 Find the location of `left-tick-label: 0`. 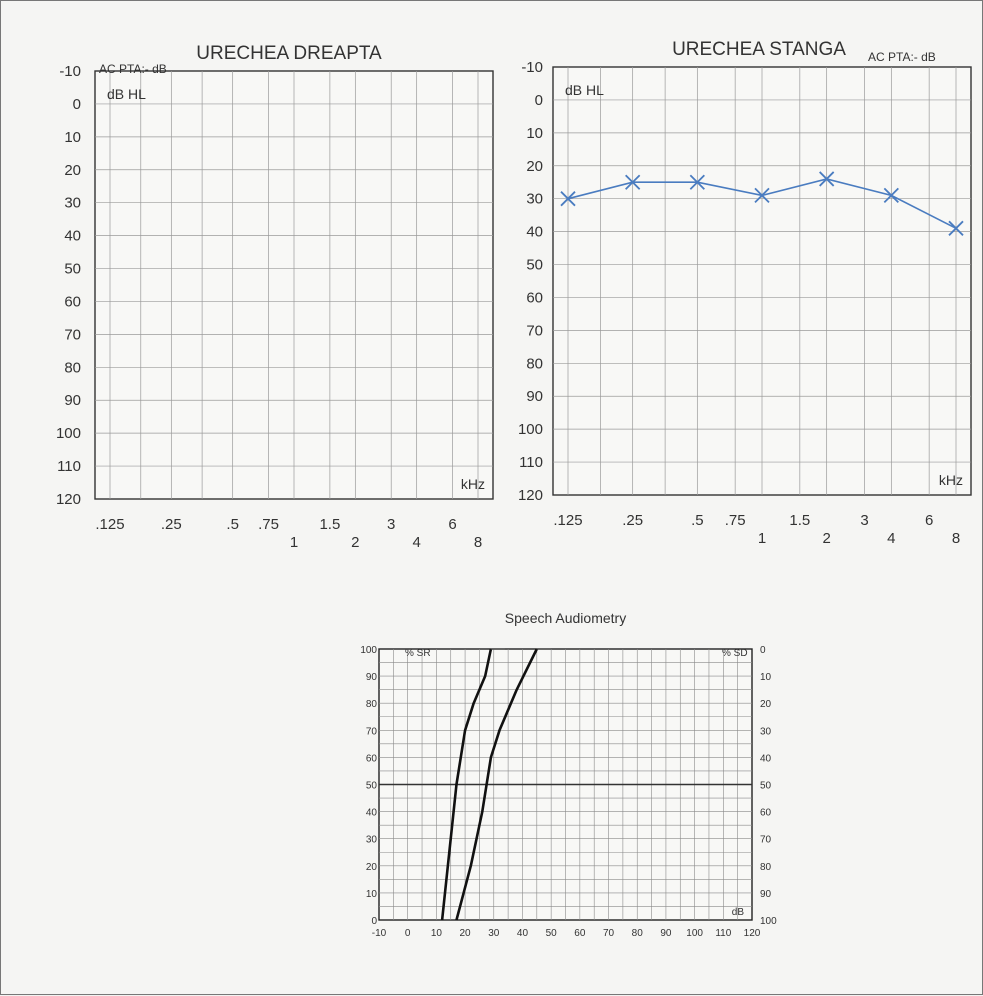

left-tick-label: 0 is located at coordinates (374, 921).